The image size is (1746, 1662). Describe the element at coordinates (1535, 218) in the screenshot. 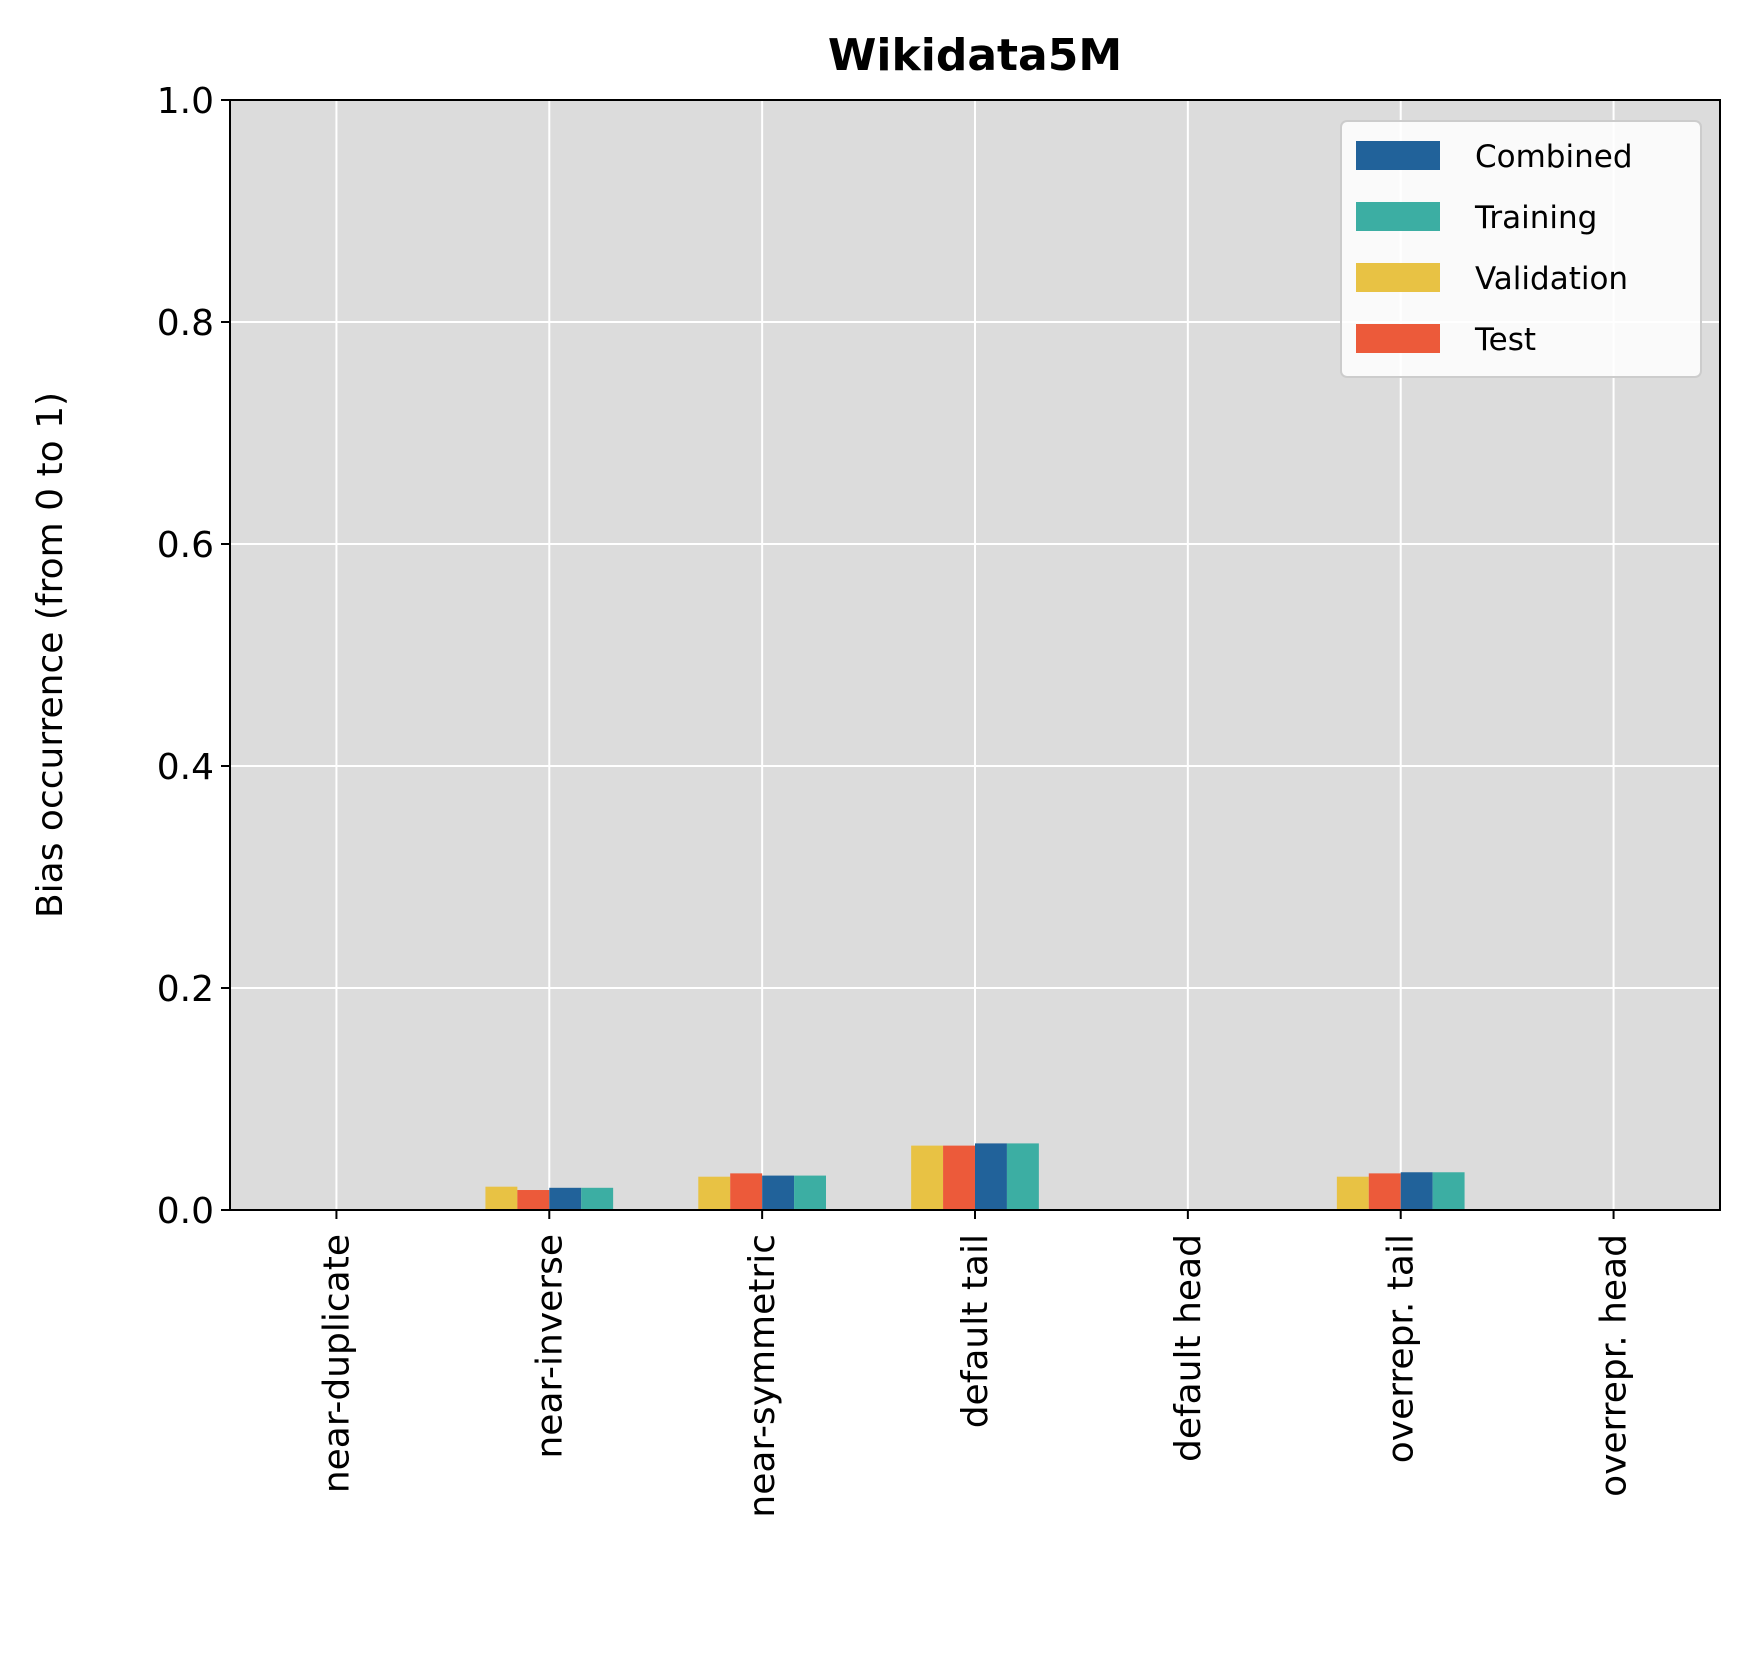

I see `legend-label: Training` at that location.